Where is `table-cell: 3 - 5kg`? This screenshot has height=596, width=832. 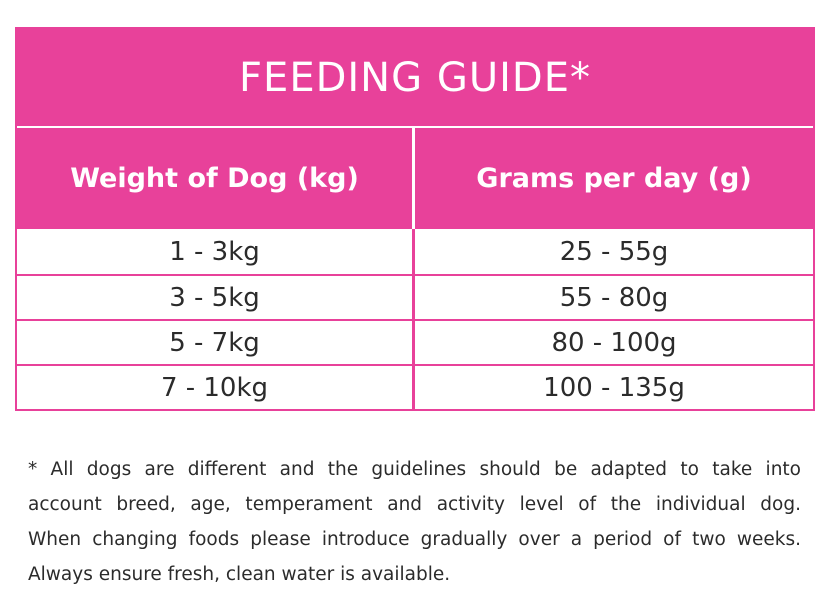 table-cell: 3 - 5kg is located at coordinates (216, 296).